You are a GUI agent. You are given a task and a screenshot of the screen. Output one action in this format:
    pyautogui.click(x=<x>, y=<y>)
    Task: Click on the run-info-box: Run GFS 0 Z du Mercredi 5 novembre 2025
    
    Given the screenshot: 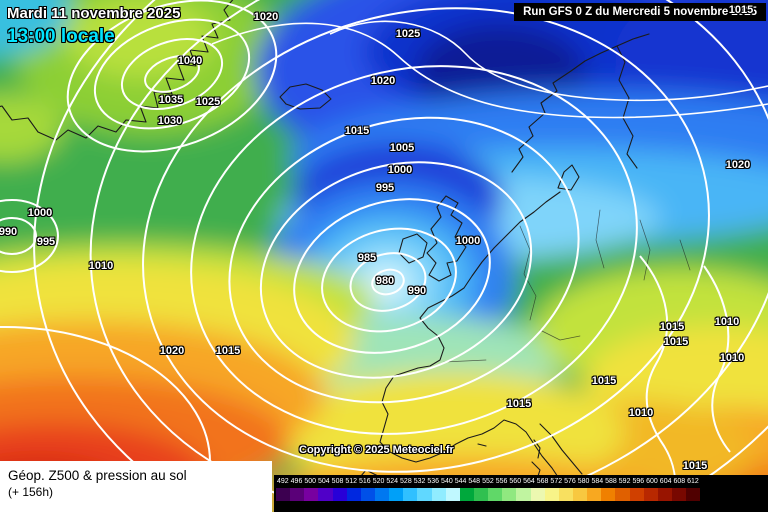 What is the action you would take?
    pyautogui.click(x=640, y=12)
    